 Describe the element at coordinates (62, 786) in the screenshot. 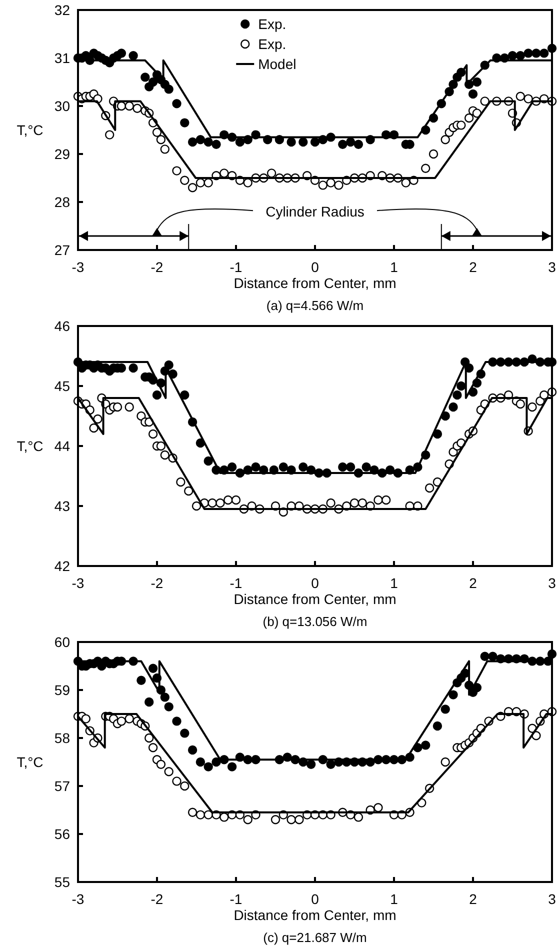

I see `y-tick-label: 57` at that location.